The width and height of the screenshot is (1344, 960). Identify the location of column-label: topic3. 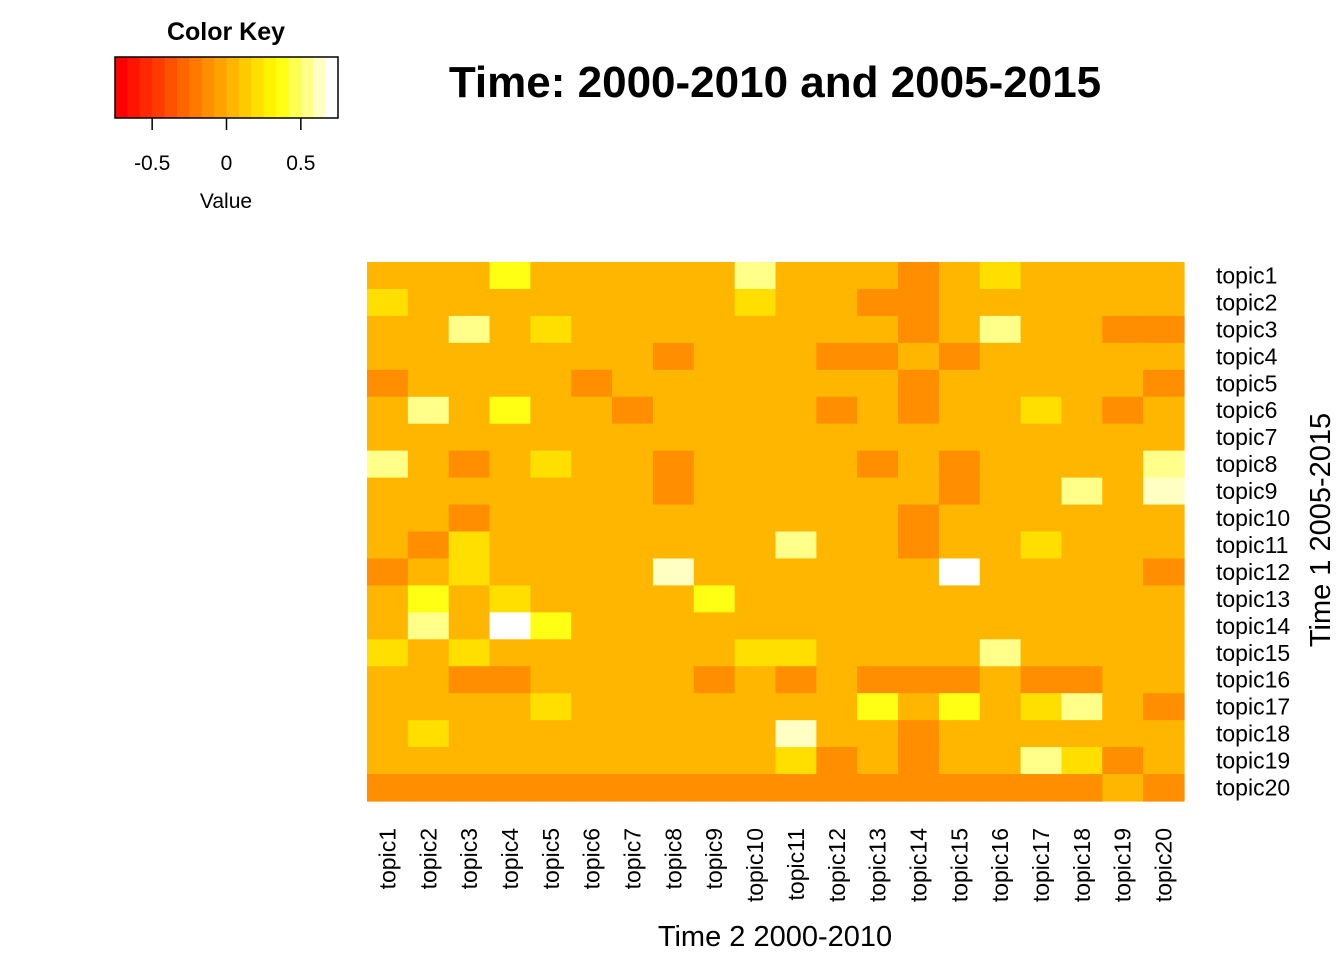
(469, 858).